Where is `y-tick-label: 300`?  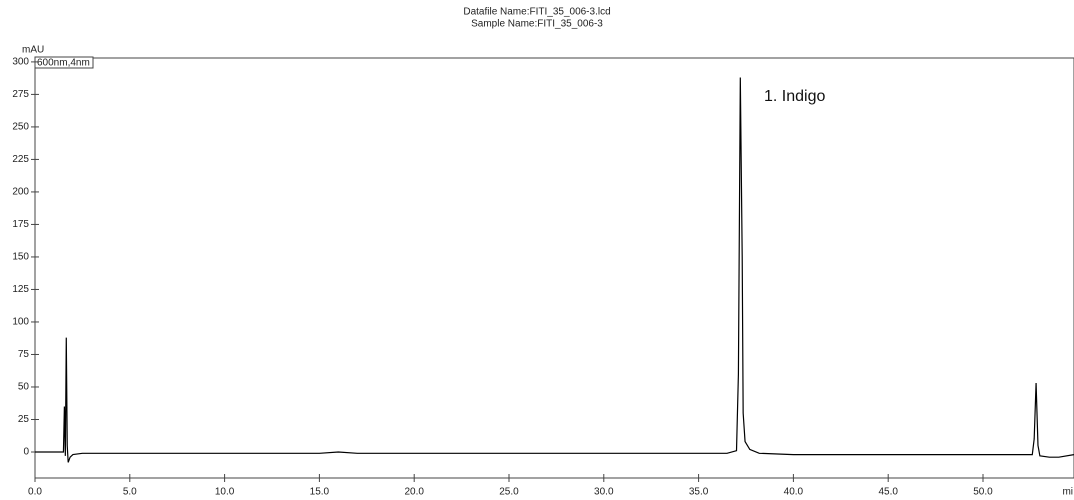 y-tick-label: 300 is located at coordinates (20, 62).